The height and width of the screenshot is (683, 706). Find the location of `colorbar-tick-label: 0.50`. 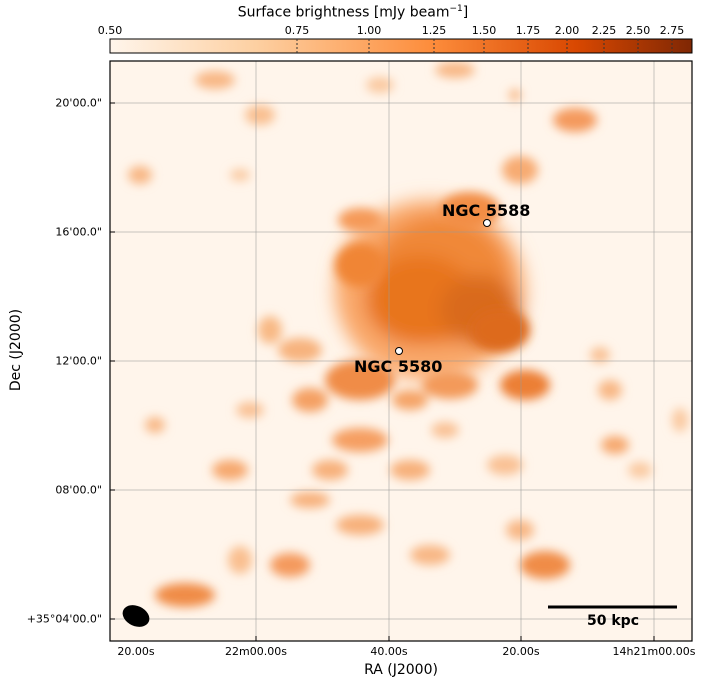

colorbar-tick-label: 0.50 is located at coordinates (110, 30).